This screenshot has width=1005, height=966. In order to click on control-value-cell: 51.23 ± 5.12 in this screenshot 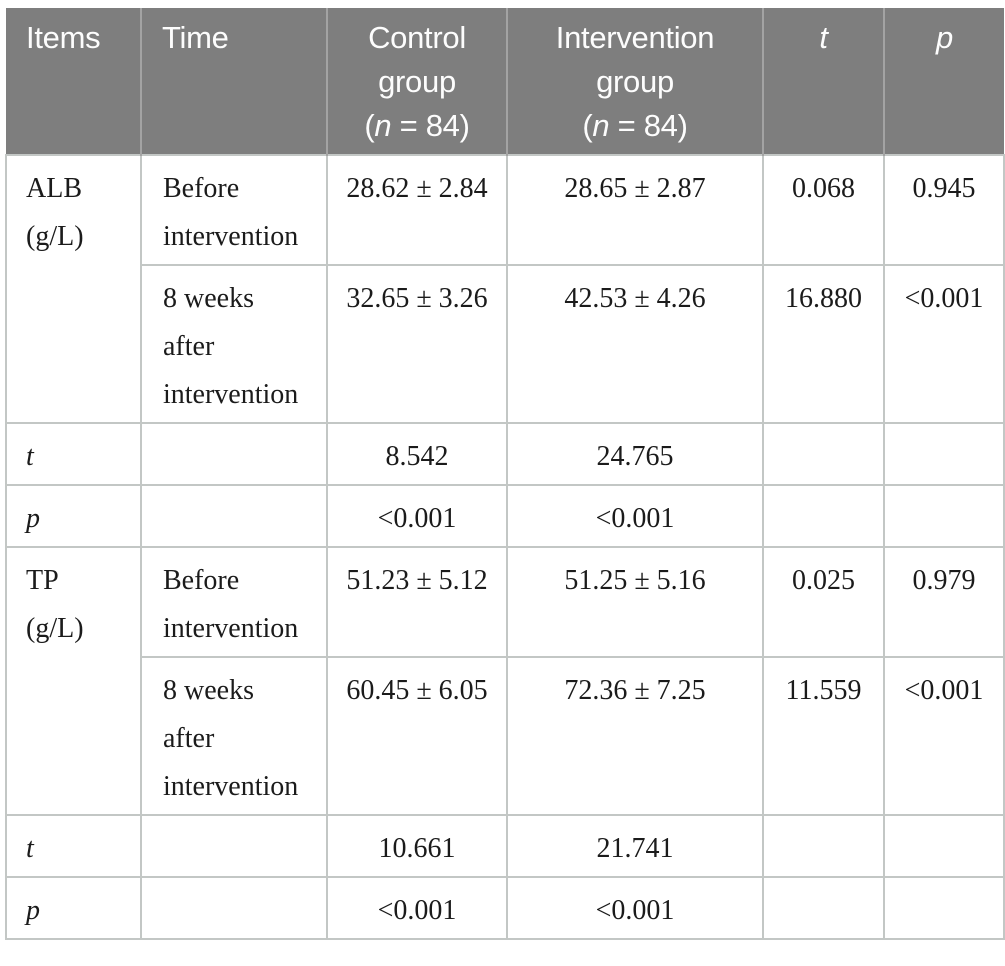, I will do `click(417, 602)`.